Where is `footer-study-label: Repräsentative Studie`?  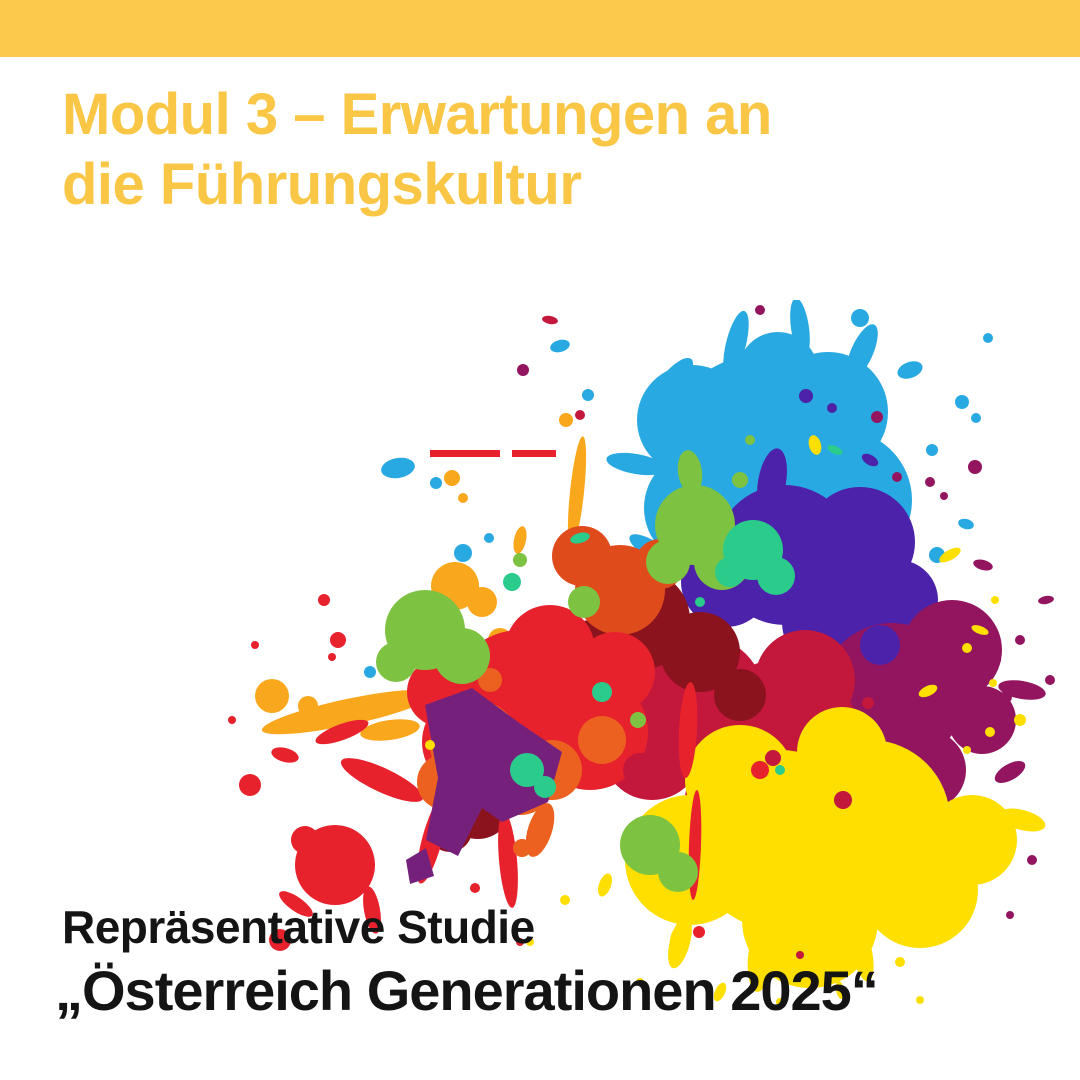
footer-study-label: Repräsentative Studie is located at coordinates (298, 927).